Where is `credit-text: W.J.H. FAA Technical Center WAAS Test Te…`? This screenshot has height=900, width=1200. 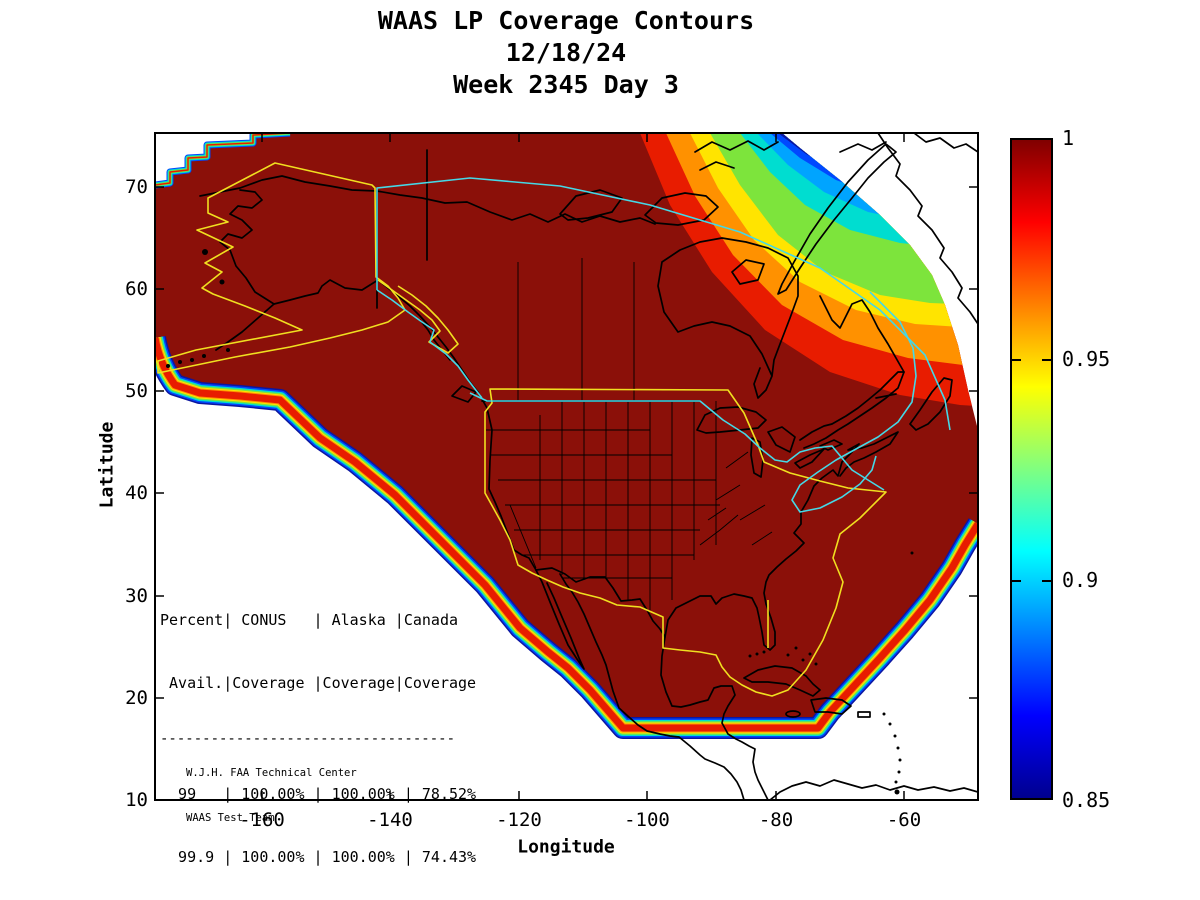
credit-text: W.J.H. FAA Technical Center WAAS Test Te… is located at coordinates (271, 796).